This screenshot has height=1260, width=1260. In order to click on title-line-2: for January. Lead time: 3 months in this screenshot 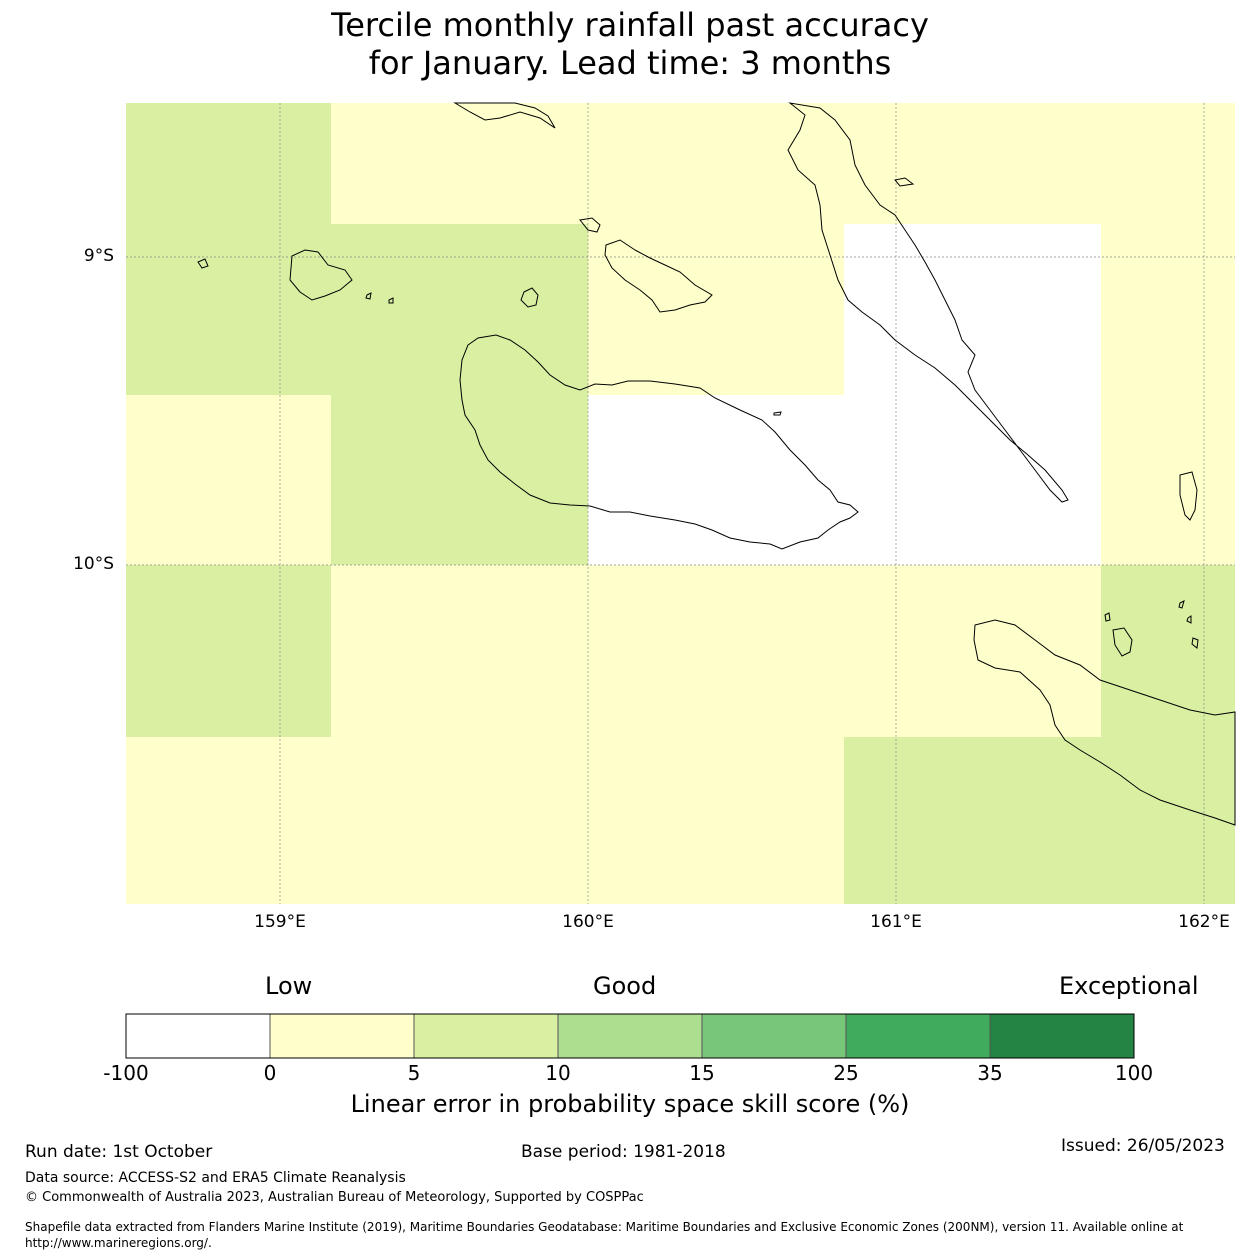, I will do `click(630, 63)`.